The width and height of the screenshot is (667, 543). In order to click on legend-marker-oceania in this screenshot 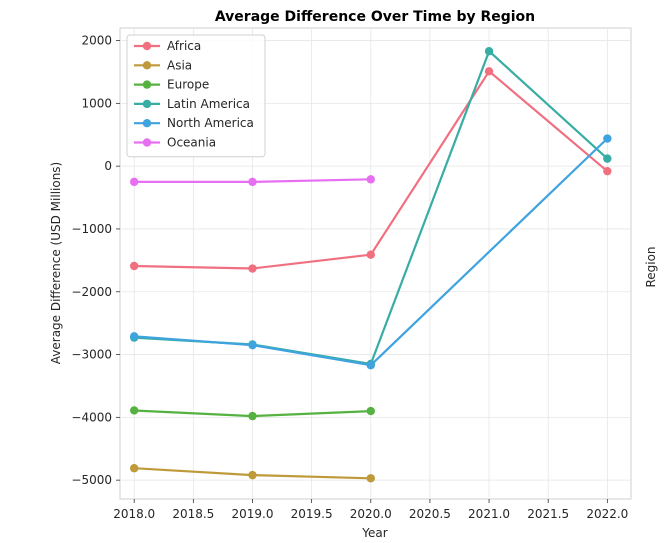, I will do `click(147, 142)`.